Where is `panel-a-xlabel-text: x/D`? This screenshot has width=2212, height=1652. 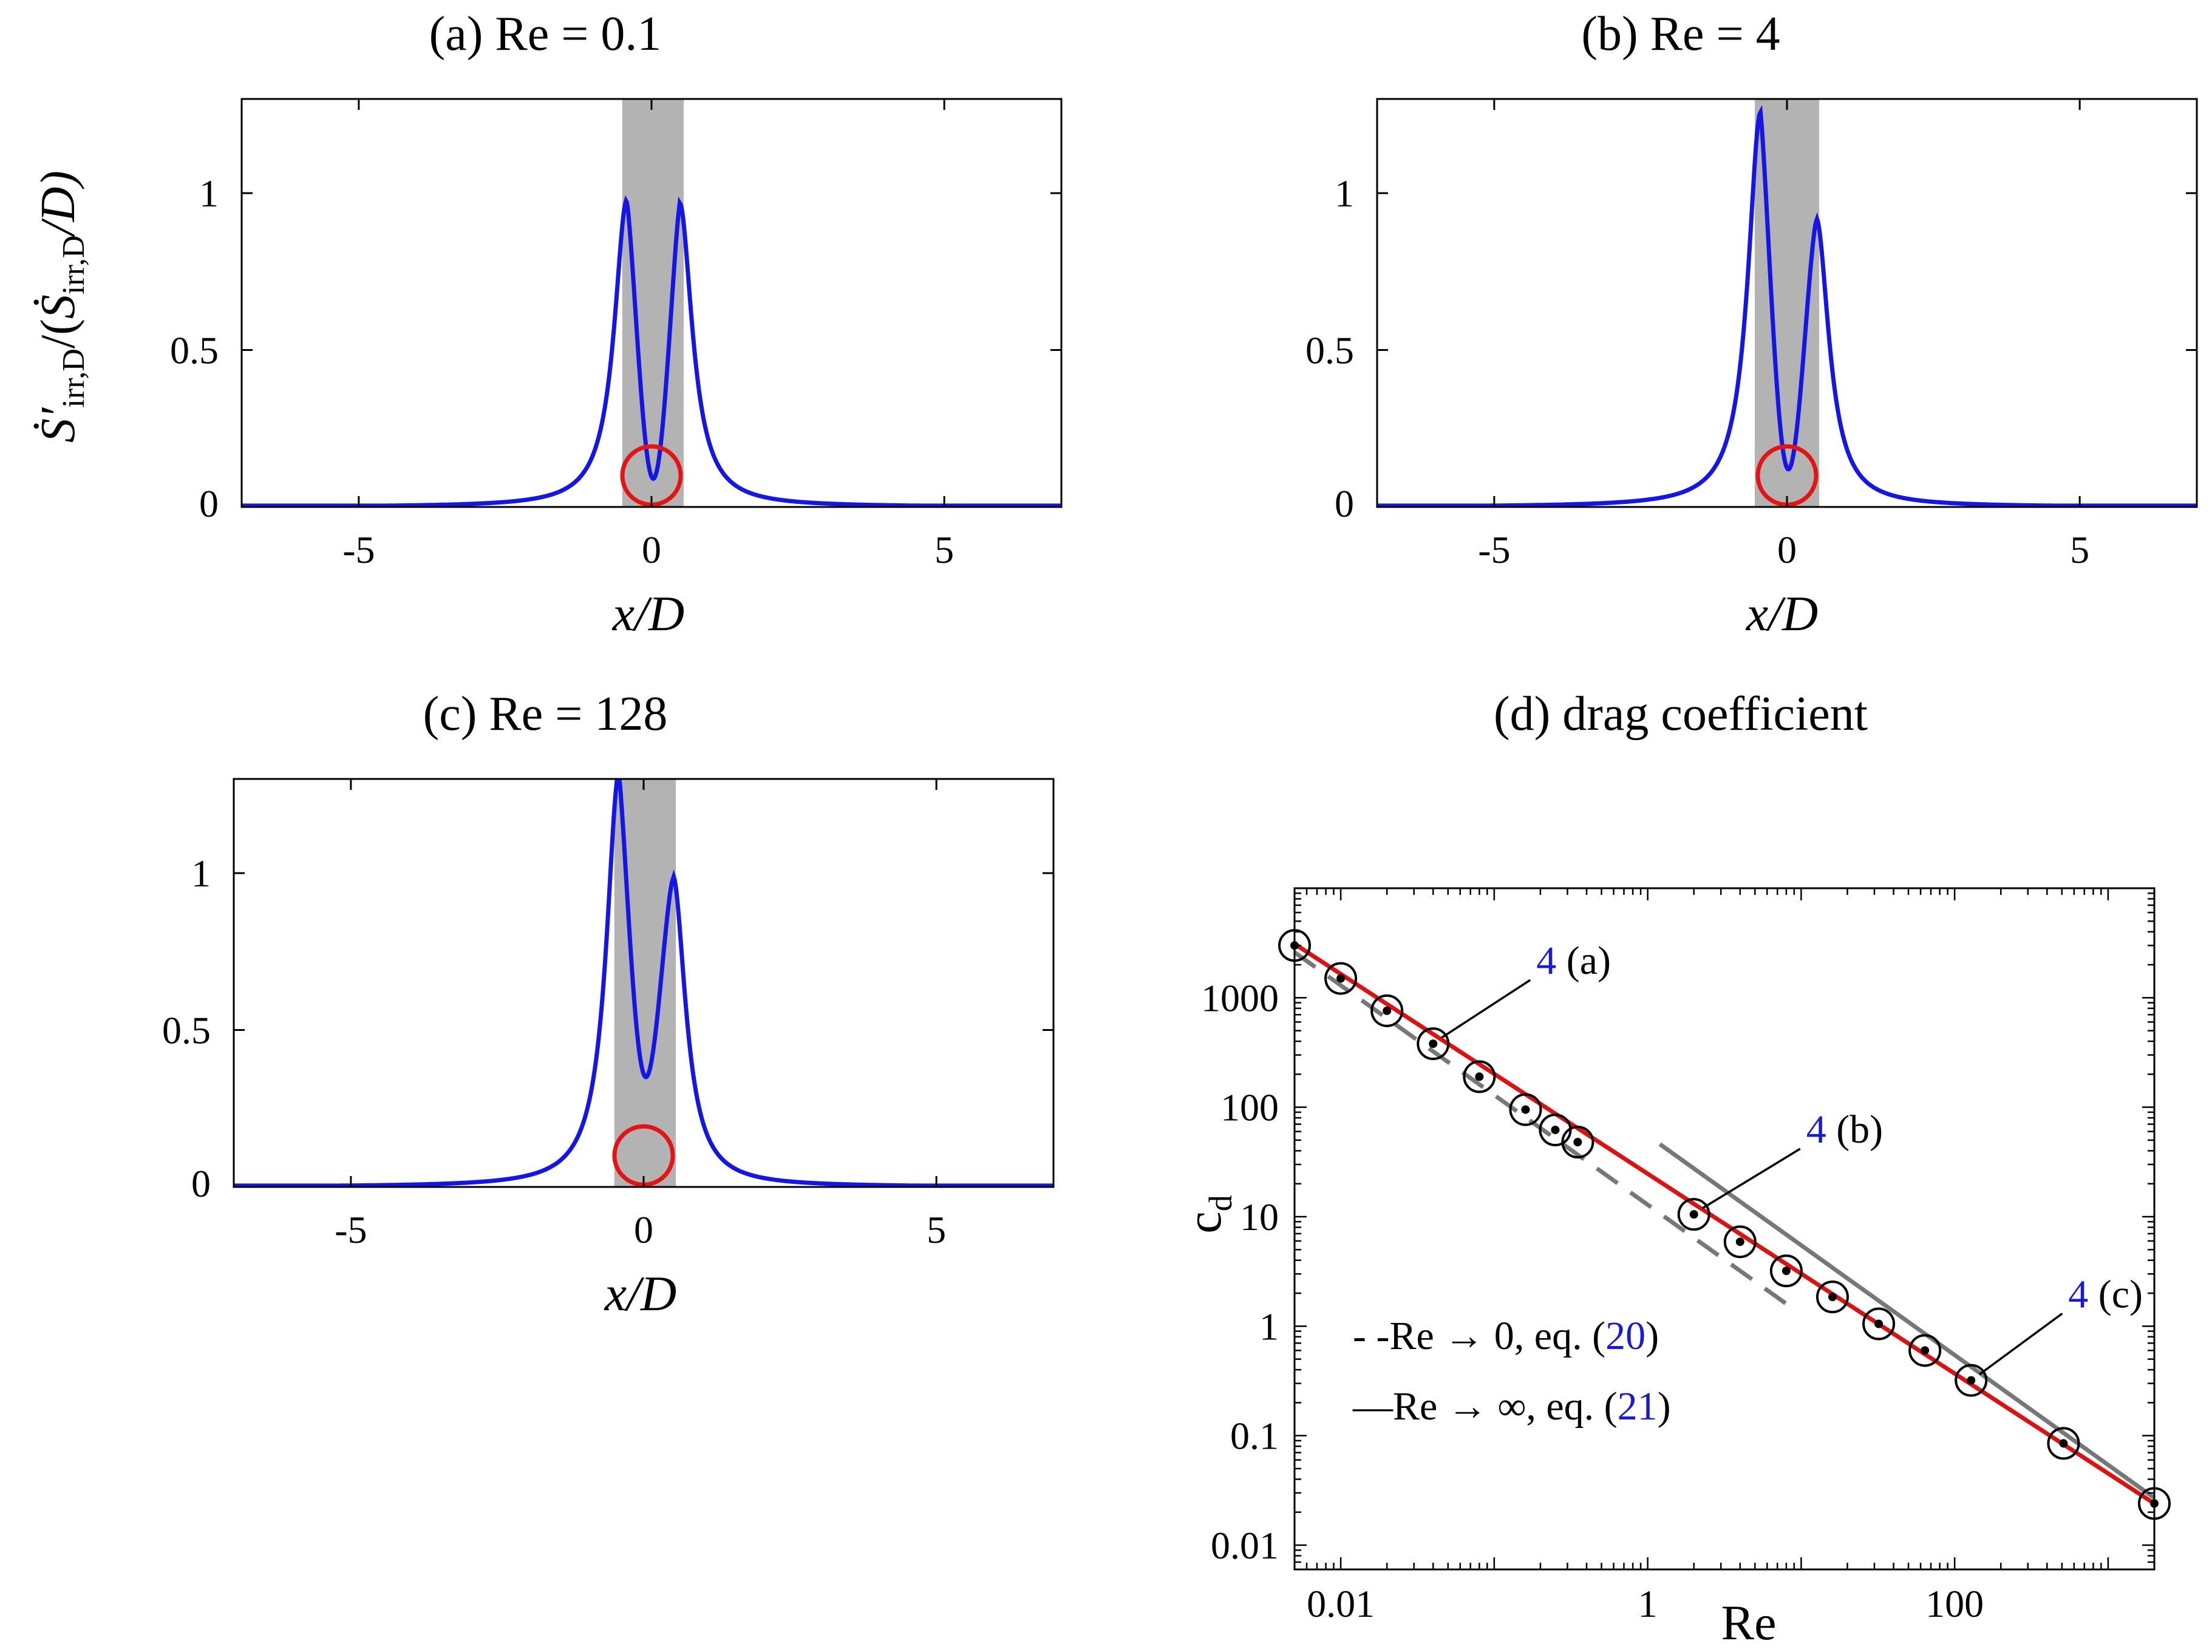 panel-a-xlabel-text: x/D is located at coordinates (648, 613).